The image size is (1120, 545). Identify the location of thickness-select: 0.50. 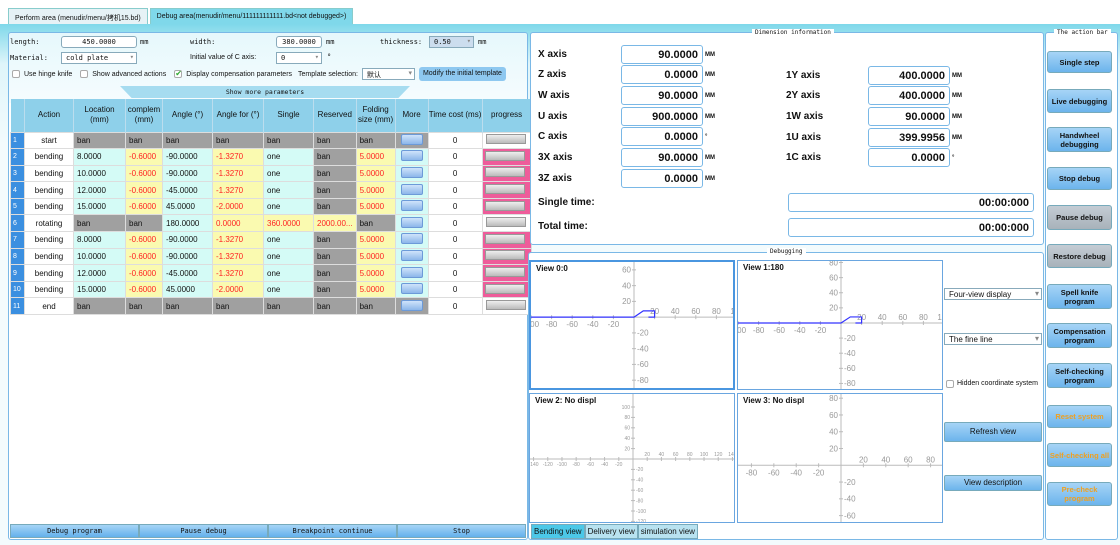
(451, 42).